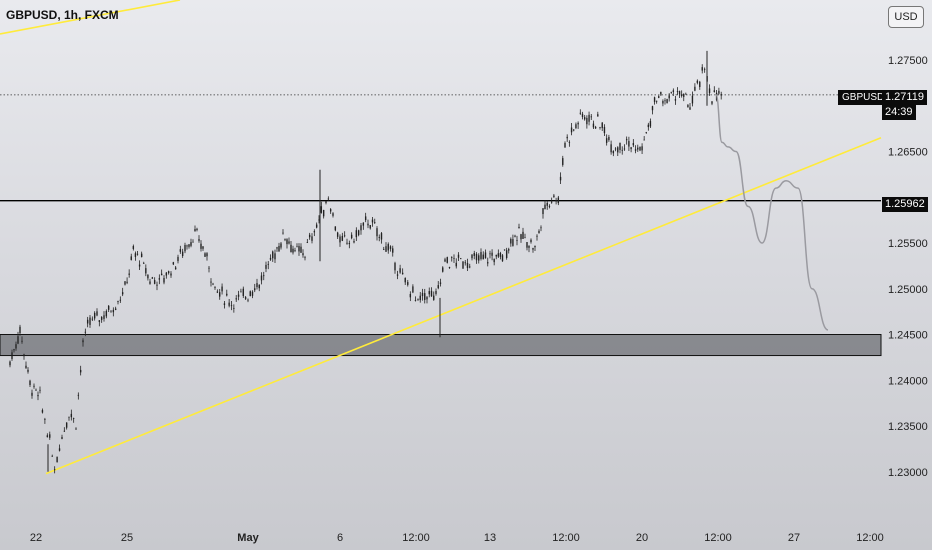 This screenshot has height=550, width=932. I want to click on current-price-tag: 1.27119, so click(904, 97).